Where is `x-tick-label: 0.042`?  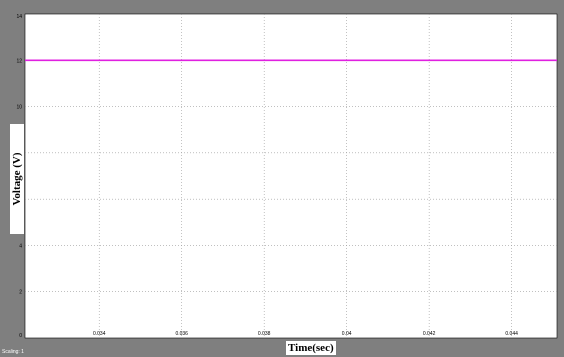 x-tick-label: 0.042 is located at coordinates (429, 334).